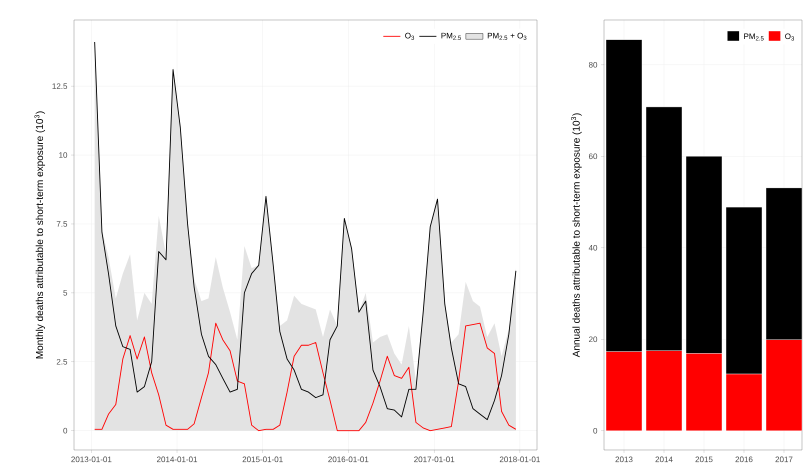  Describe the element at coordinates (65, 293) in the screenshot. I see `y-tick-label: 5` at that location.